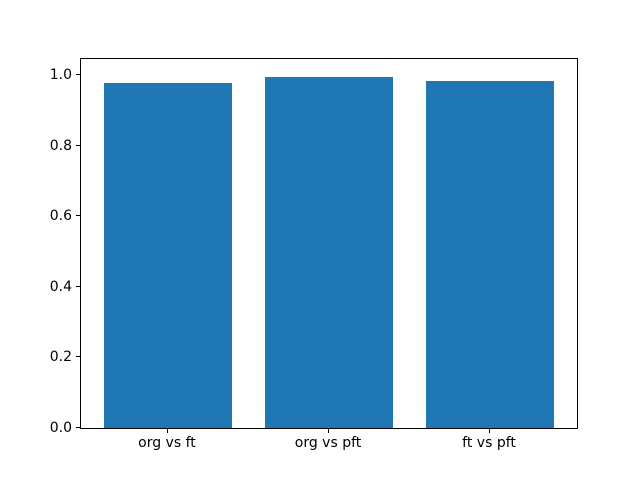  Describe the element at coordinates (489, 443) in the screenshot. I see `x-tick-label: ft vs pft` at that location.